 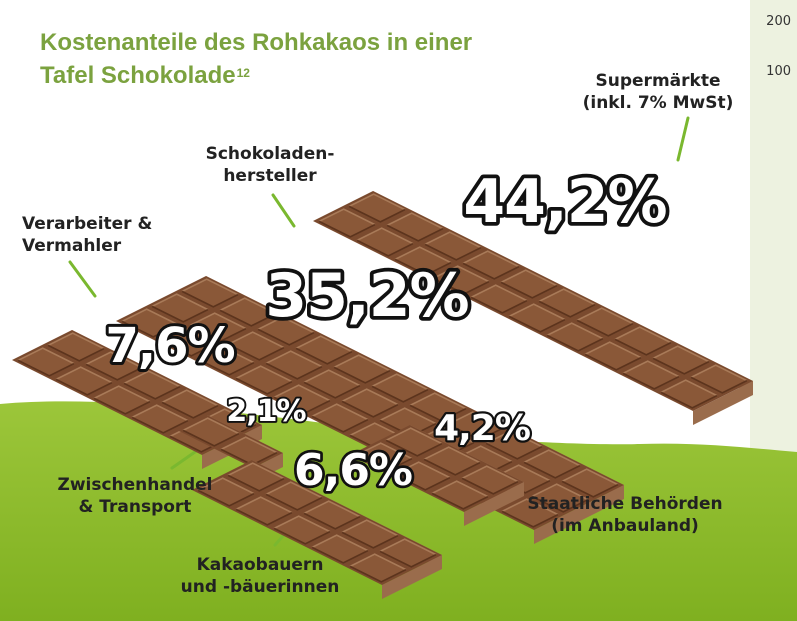 What do you see at coordinates (437, 475) in the screenshot?
I see `piece-behoerden` at bounding box center [437, 475].